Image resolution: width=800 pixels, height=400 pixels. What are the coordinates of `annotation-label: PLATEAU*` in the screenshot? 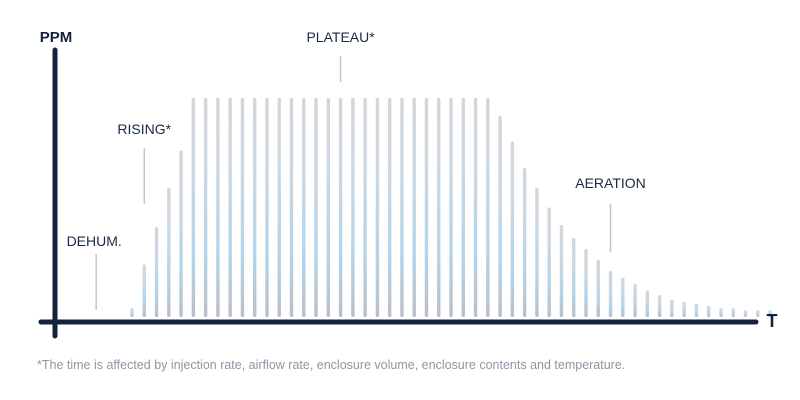 It's located at (340, 37).